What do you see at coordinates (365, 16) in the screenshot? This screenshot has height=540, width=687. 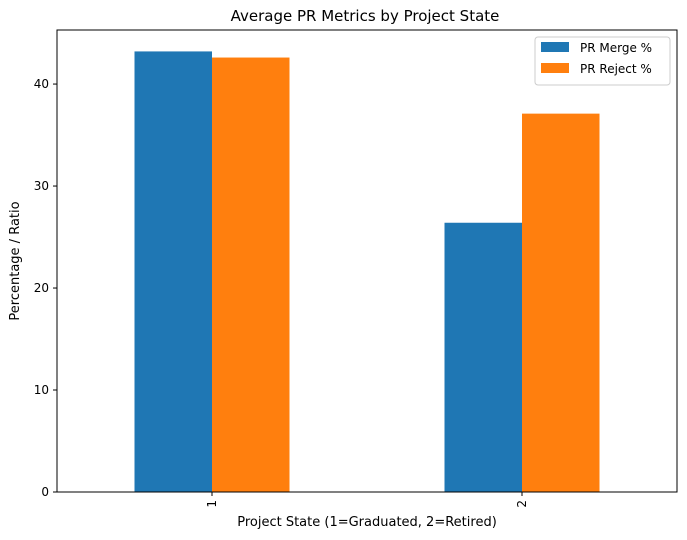 I see `chart-title: Average PR Metrics by Project State` at bounding box center [365, 16].